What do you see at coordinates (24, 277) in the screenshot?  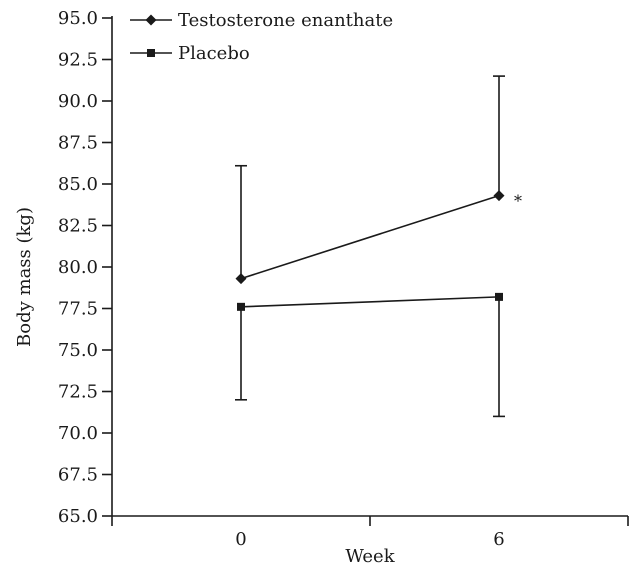 I see `y-axis-title: Body mass (kg)` at bounding box center [24, 277].